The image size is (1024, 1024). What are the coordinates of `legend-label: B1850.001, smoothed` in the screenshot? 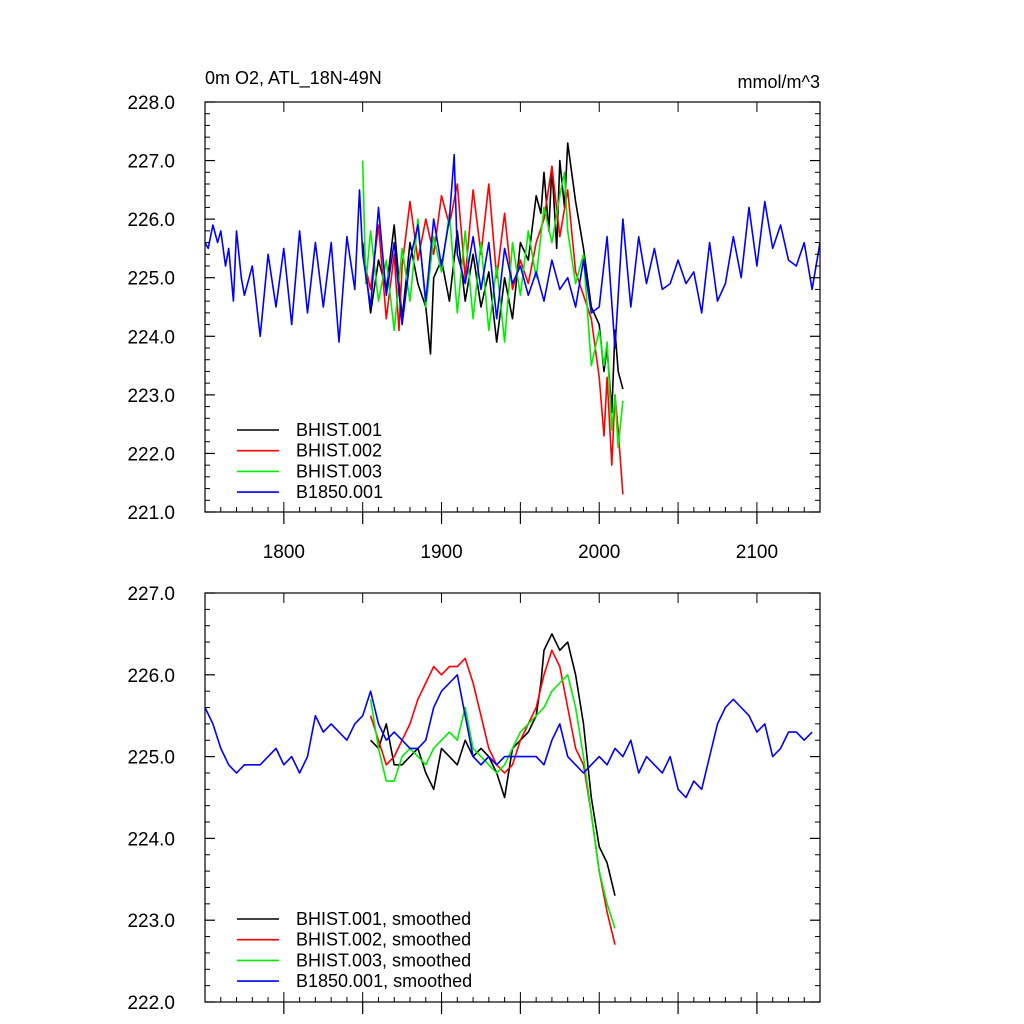 It's located at (384, 981).